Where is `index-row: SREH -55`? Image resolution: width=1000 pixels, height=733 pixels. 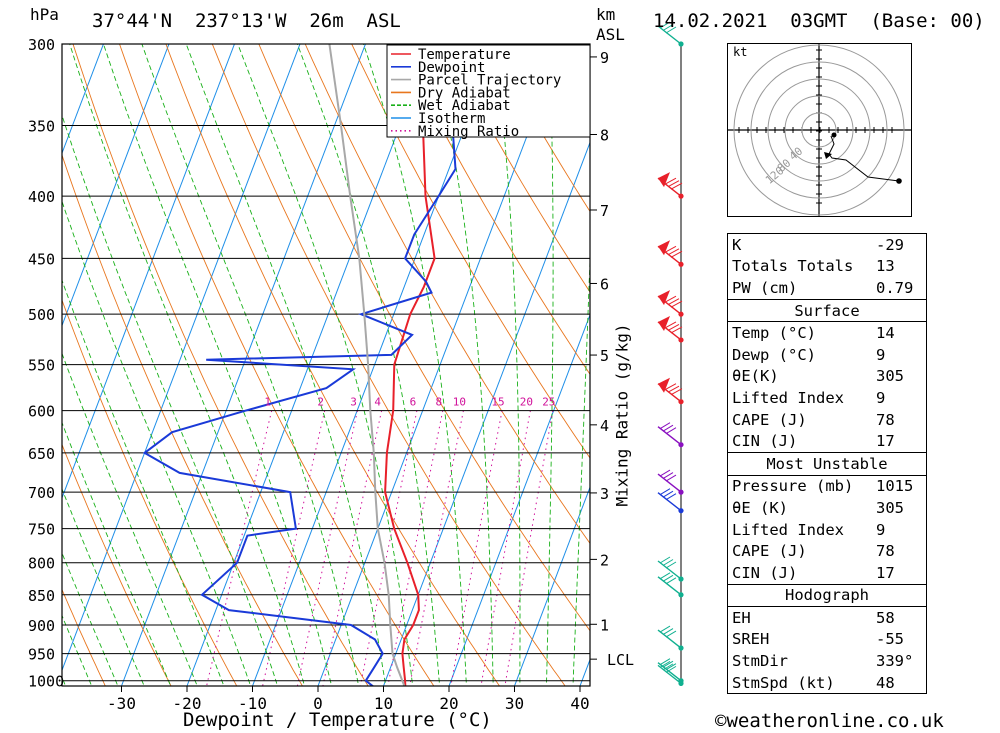 index-row: SREH -55 is located at coordinates (827, 640).